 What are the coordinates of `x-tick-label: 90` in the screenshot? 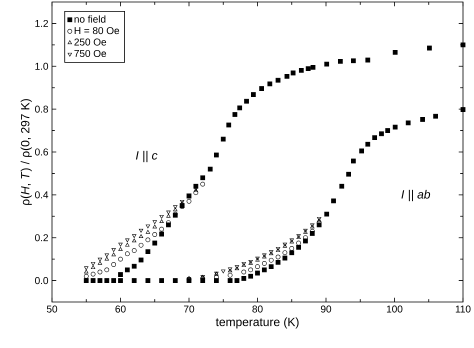 It's located at (326, 309).